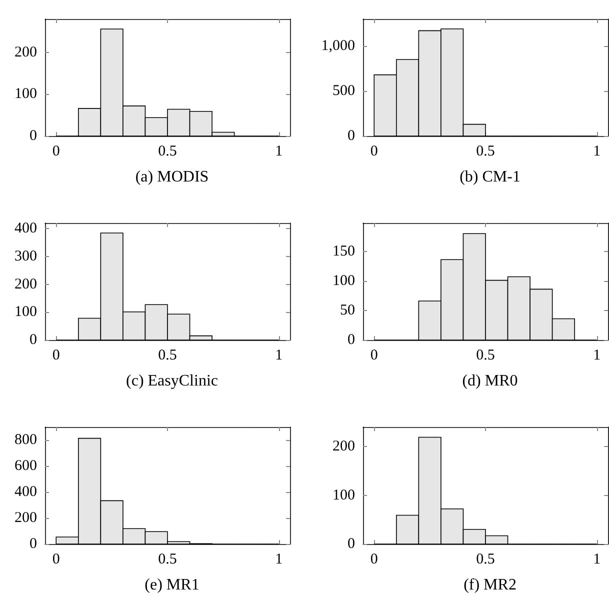 The width and height of the screenshot is (609, 608). What do you see at coordinates (338, 46) in the screenshot?
I see `y-tick-label: 1,000` at bounding box center [338, 46].